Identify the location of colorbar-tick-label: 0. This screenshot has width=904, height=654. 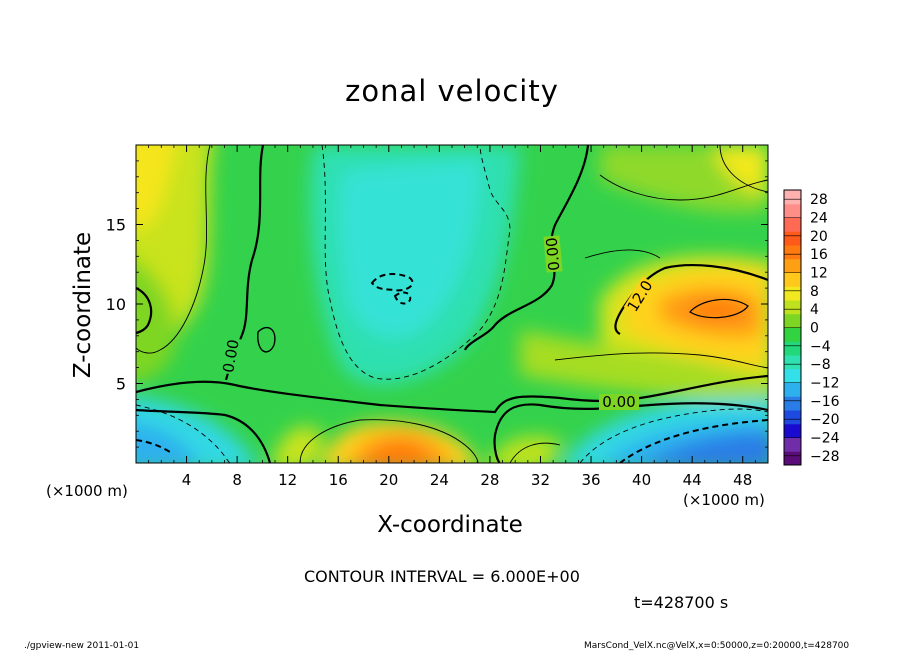
(814, 329).